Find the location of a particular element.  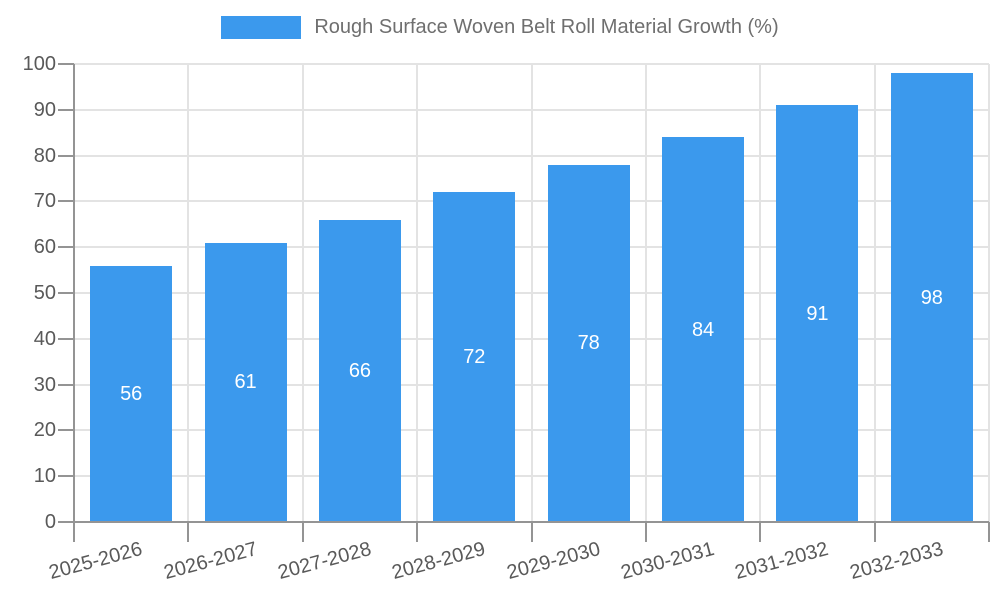

y-tick-label: 100 is located at coordinates (39, 64).